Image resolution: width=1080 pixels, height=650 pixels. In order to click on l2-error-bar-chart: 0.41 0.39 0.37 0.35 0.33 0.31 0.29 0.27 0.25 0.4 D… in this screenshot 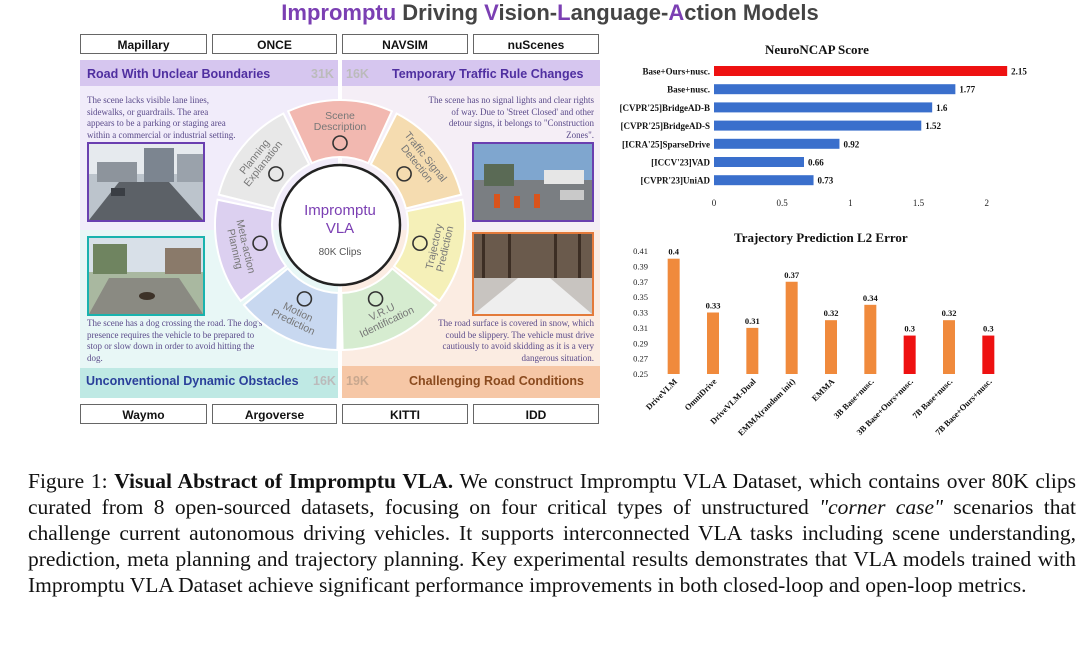, I will do `click(814, 342)`.